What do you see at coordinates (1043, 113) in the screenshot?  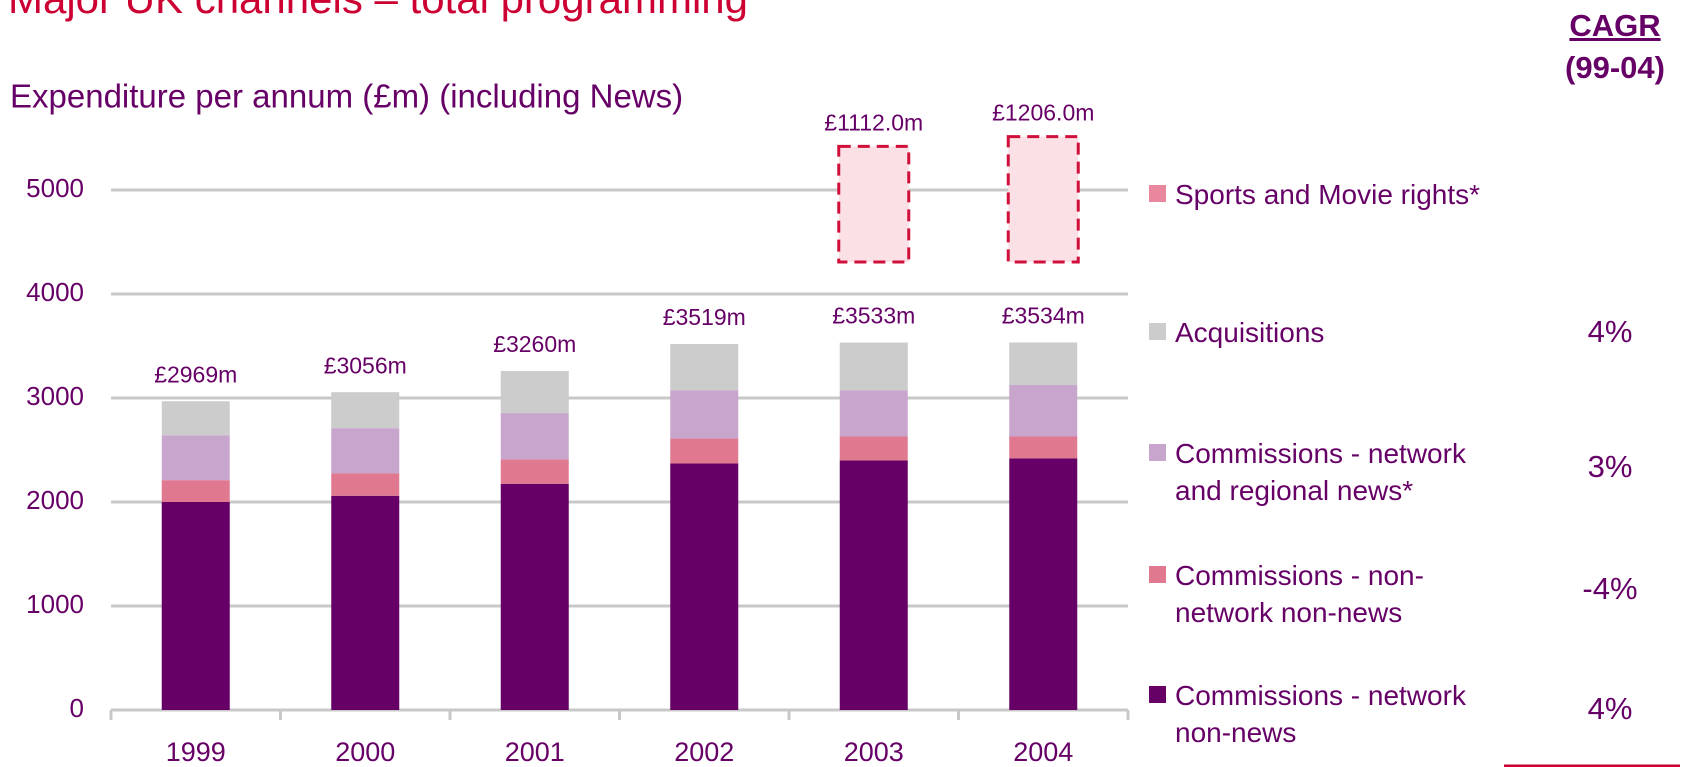 I see `value-label: £1206.0m` at bounding box center [1043, 113].